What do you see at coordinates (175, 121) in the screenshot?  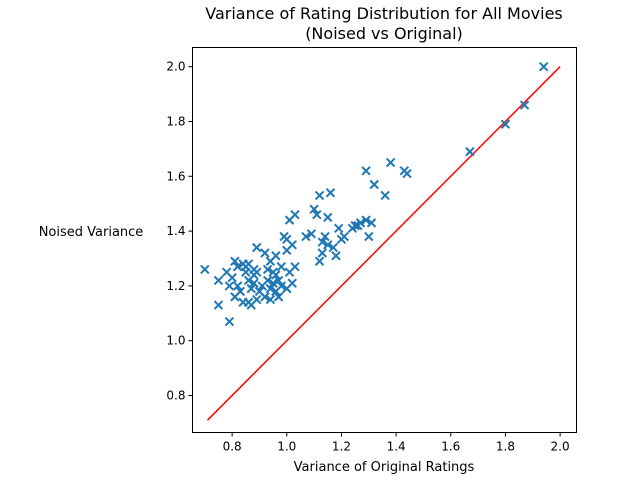 I see `y-tick-label: 1.8` at bounding box center [175, 121].